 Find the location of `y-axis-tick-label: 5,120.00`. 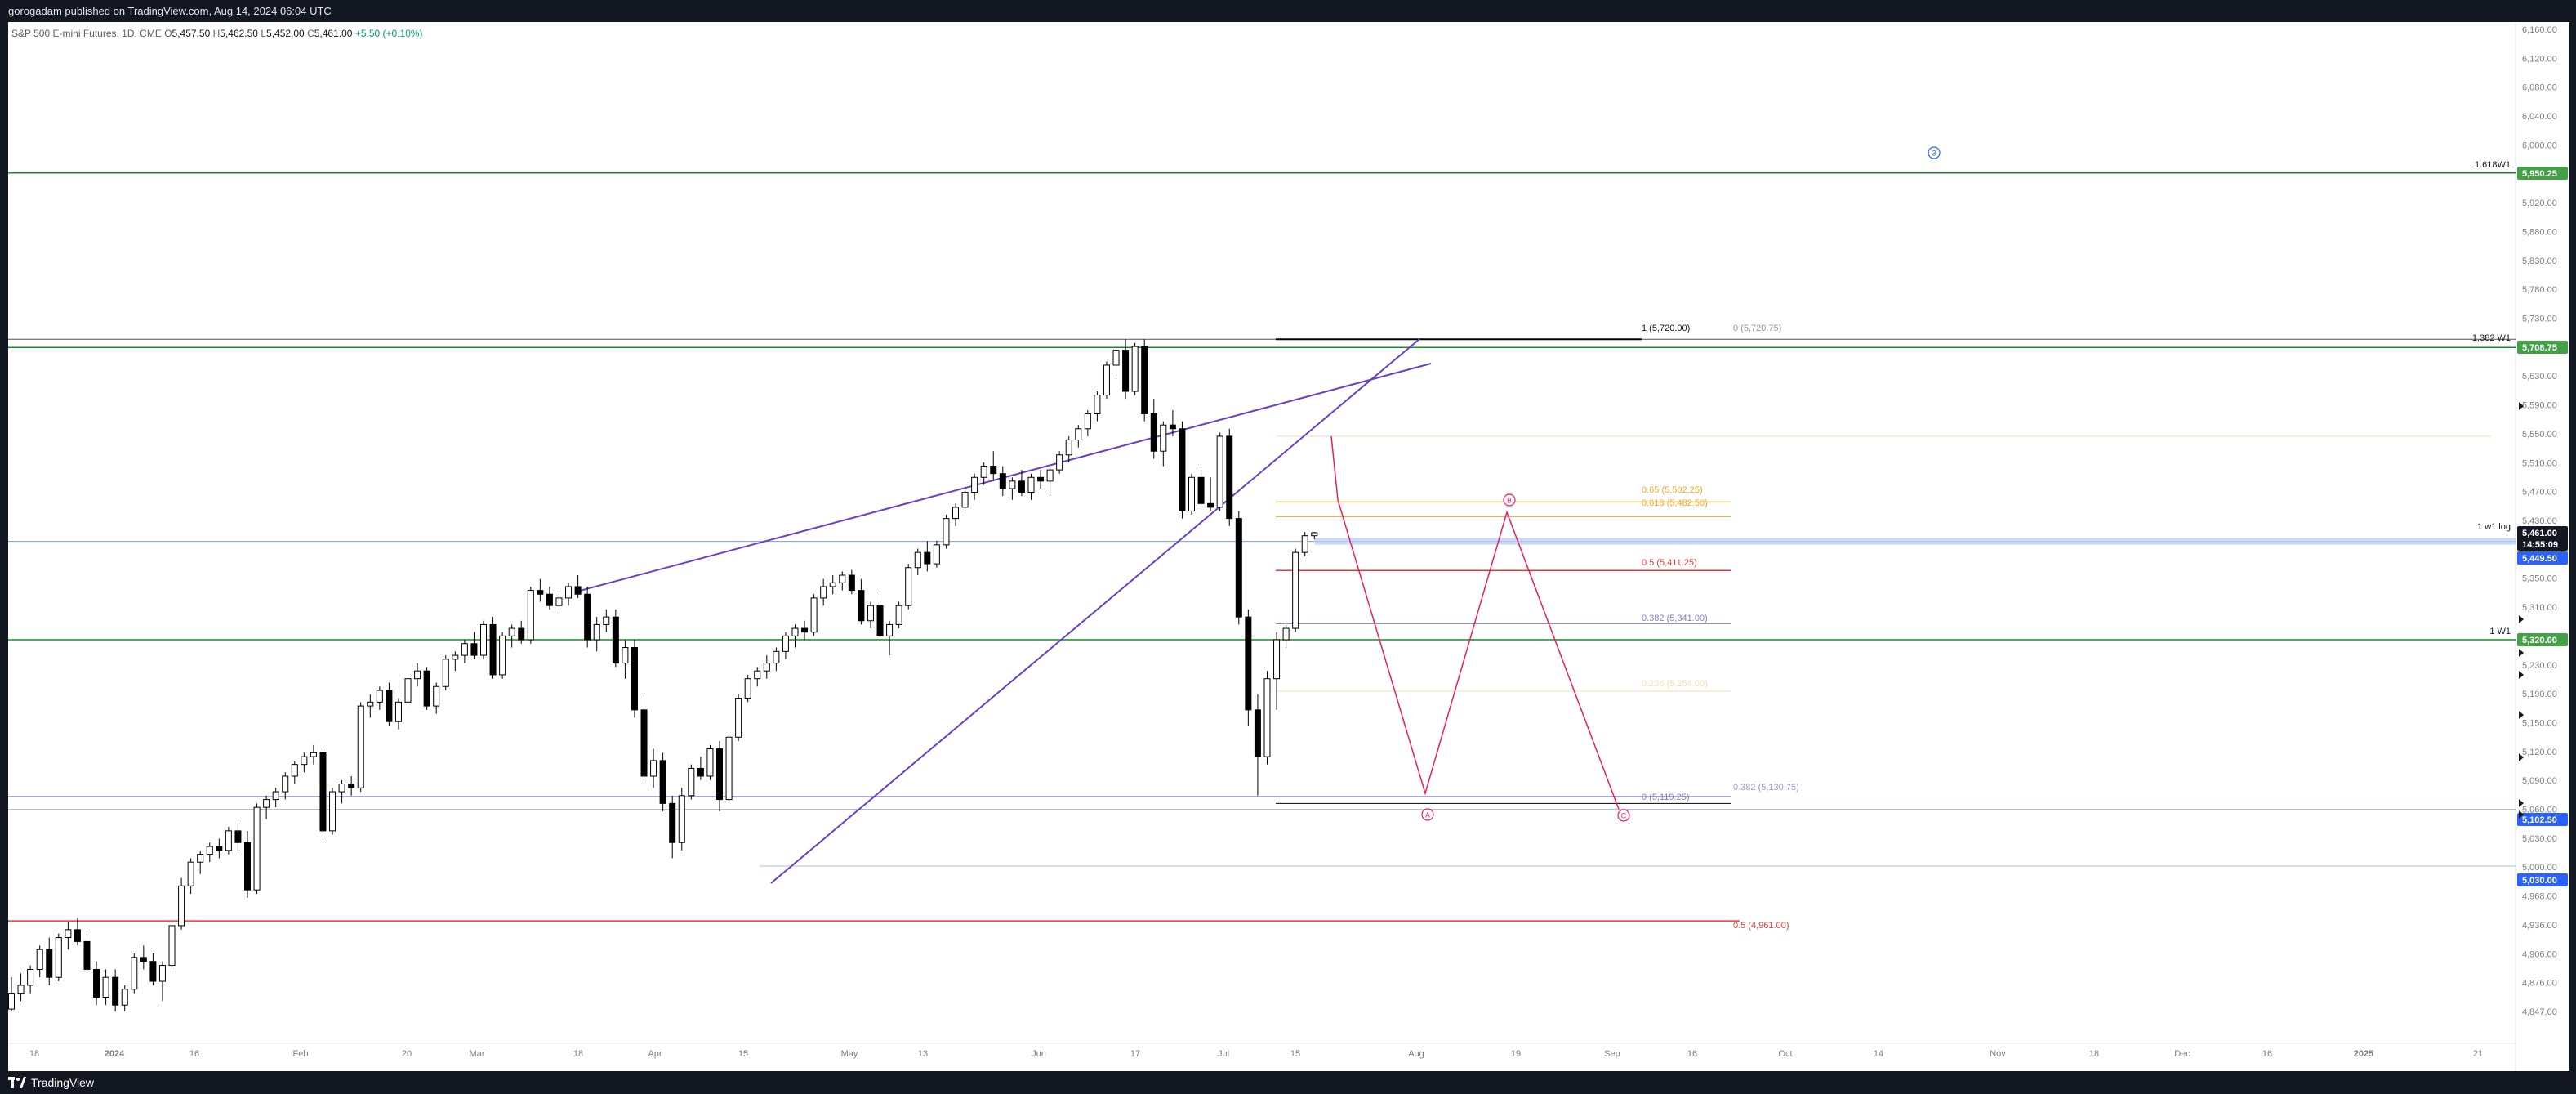

y-axis-tick-label: 5,120.00 is located at coordinates (2539, 752).